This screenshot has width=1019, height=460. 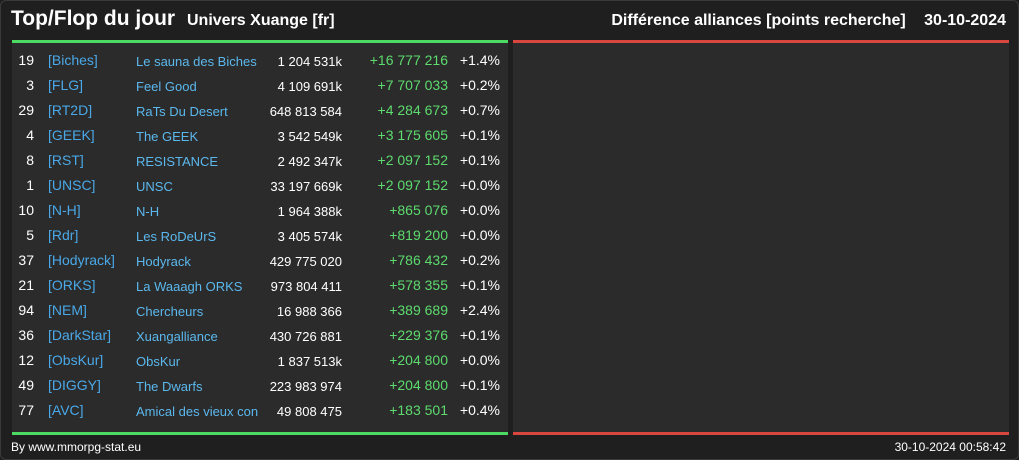 What do you see at coordinates (479, 110) in the screenshot?
I see `percent-change: +0.7%` at bounding box center [479, 110].